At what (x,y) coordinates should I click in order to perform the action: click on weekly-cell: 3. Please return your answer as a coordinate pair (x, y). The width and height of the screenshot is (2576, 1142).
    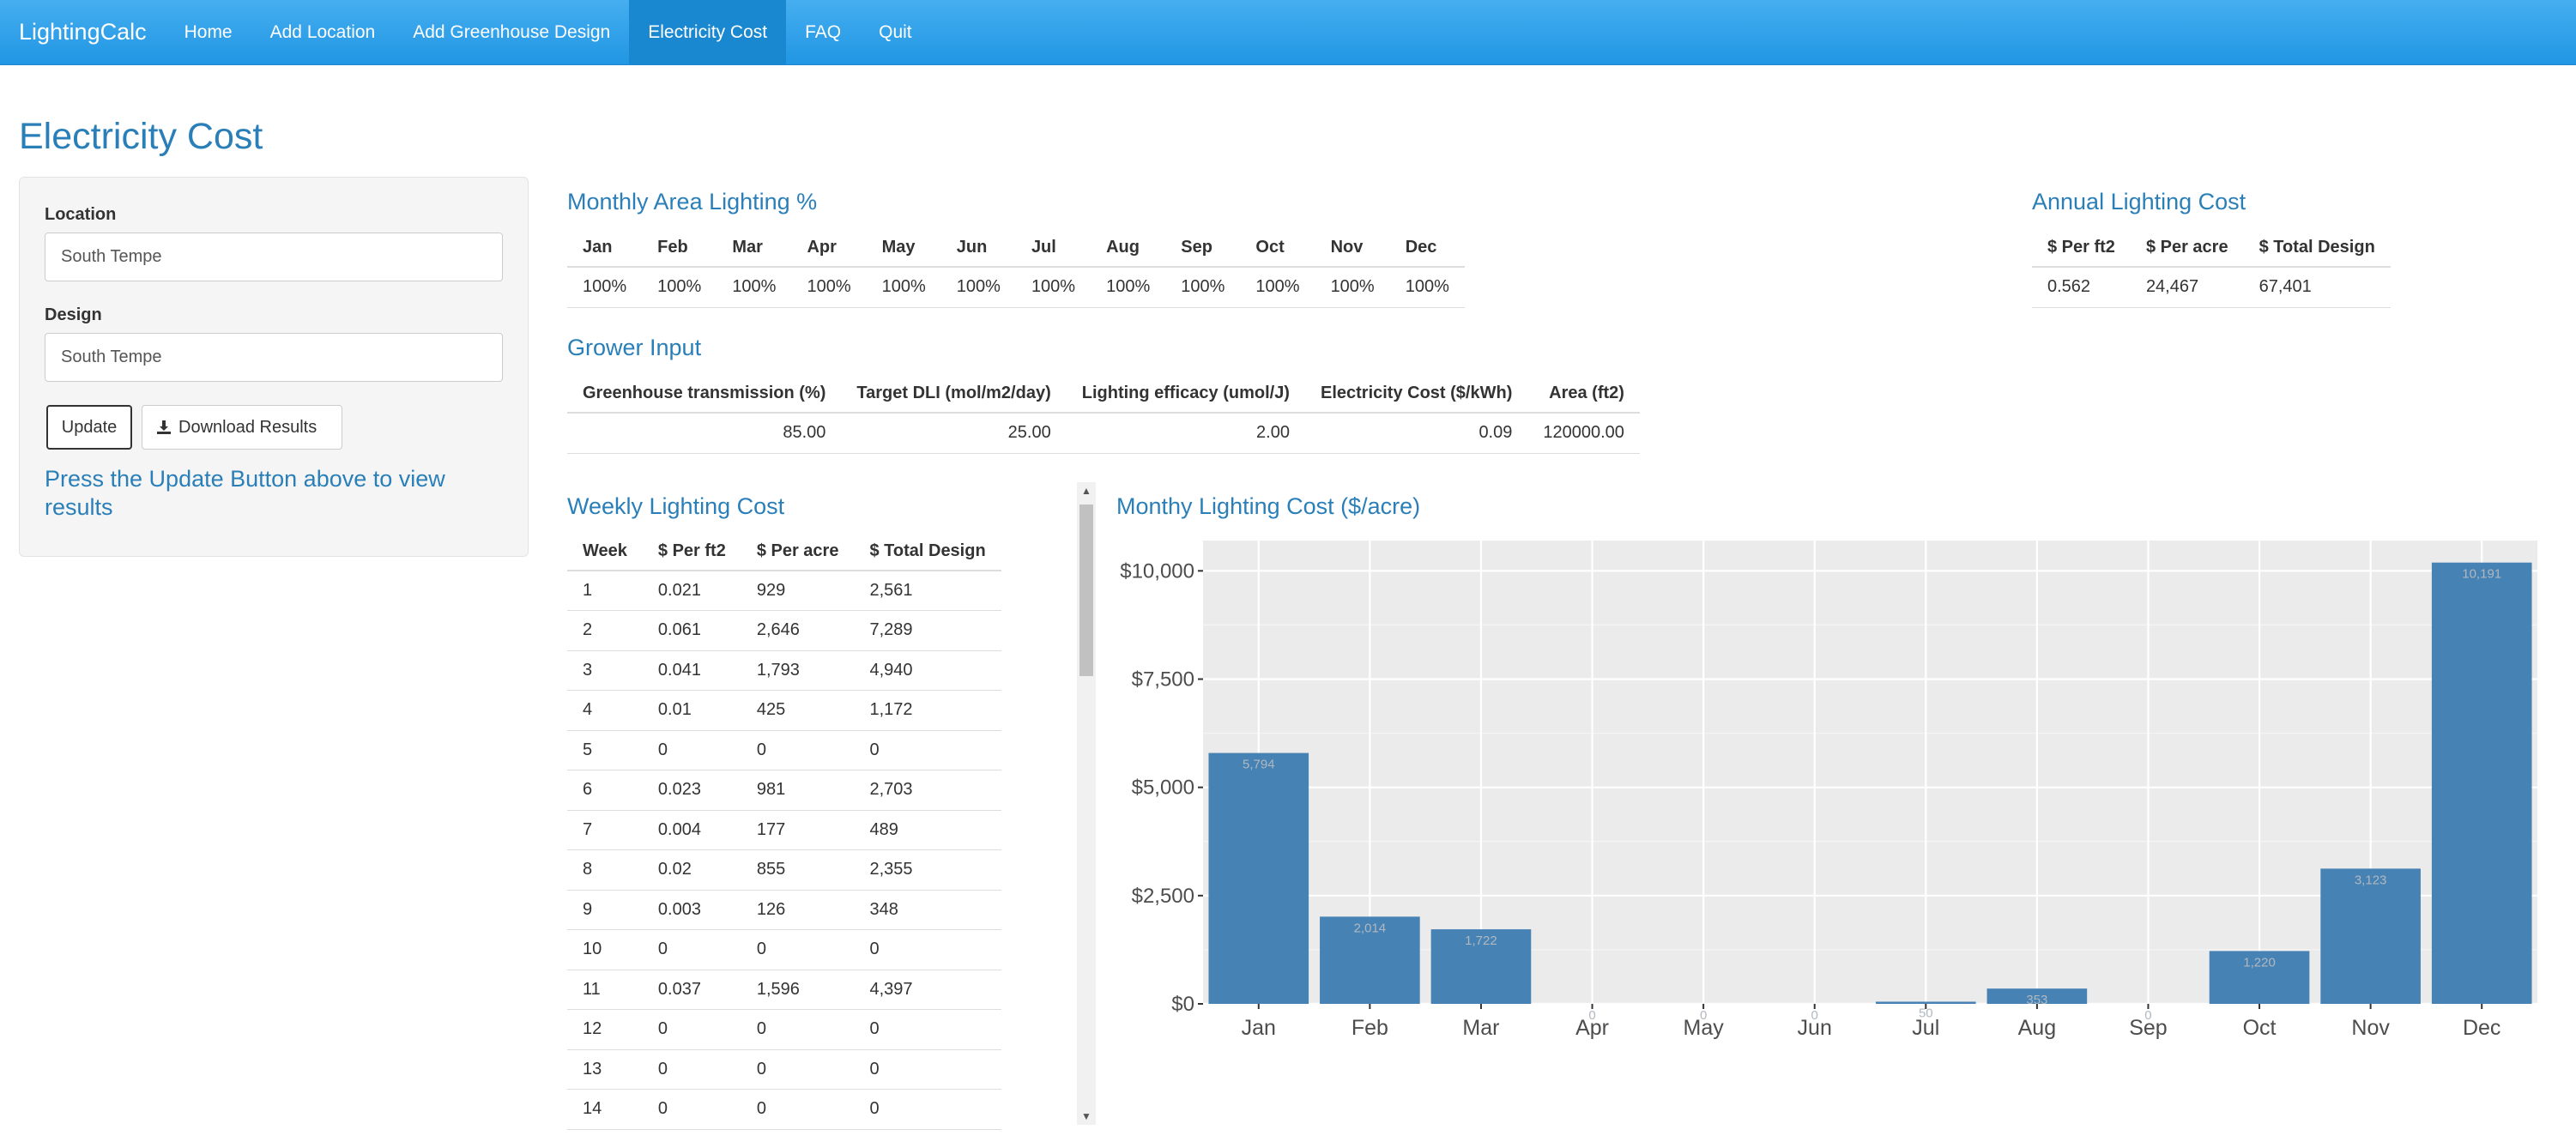
    Looking at the image, I should click on (605, 671).